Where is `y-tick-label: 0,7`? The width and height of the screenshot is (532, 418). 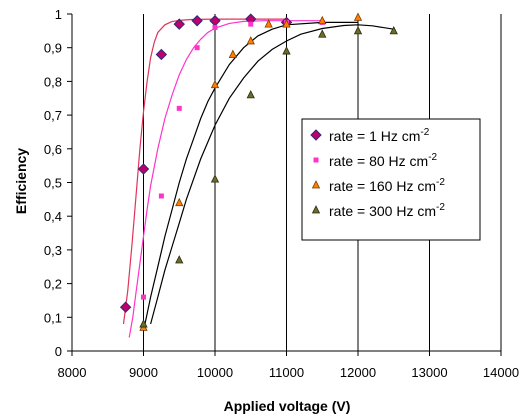 y-tick-label: 0,7 is located at coordinates (53, 115).